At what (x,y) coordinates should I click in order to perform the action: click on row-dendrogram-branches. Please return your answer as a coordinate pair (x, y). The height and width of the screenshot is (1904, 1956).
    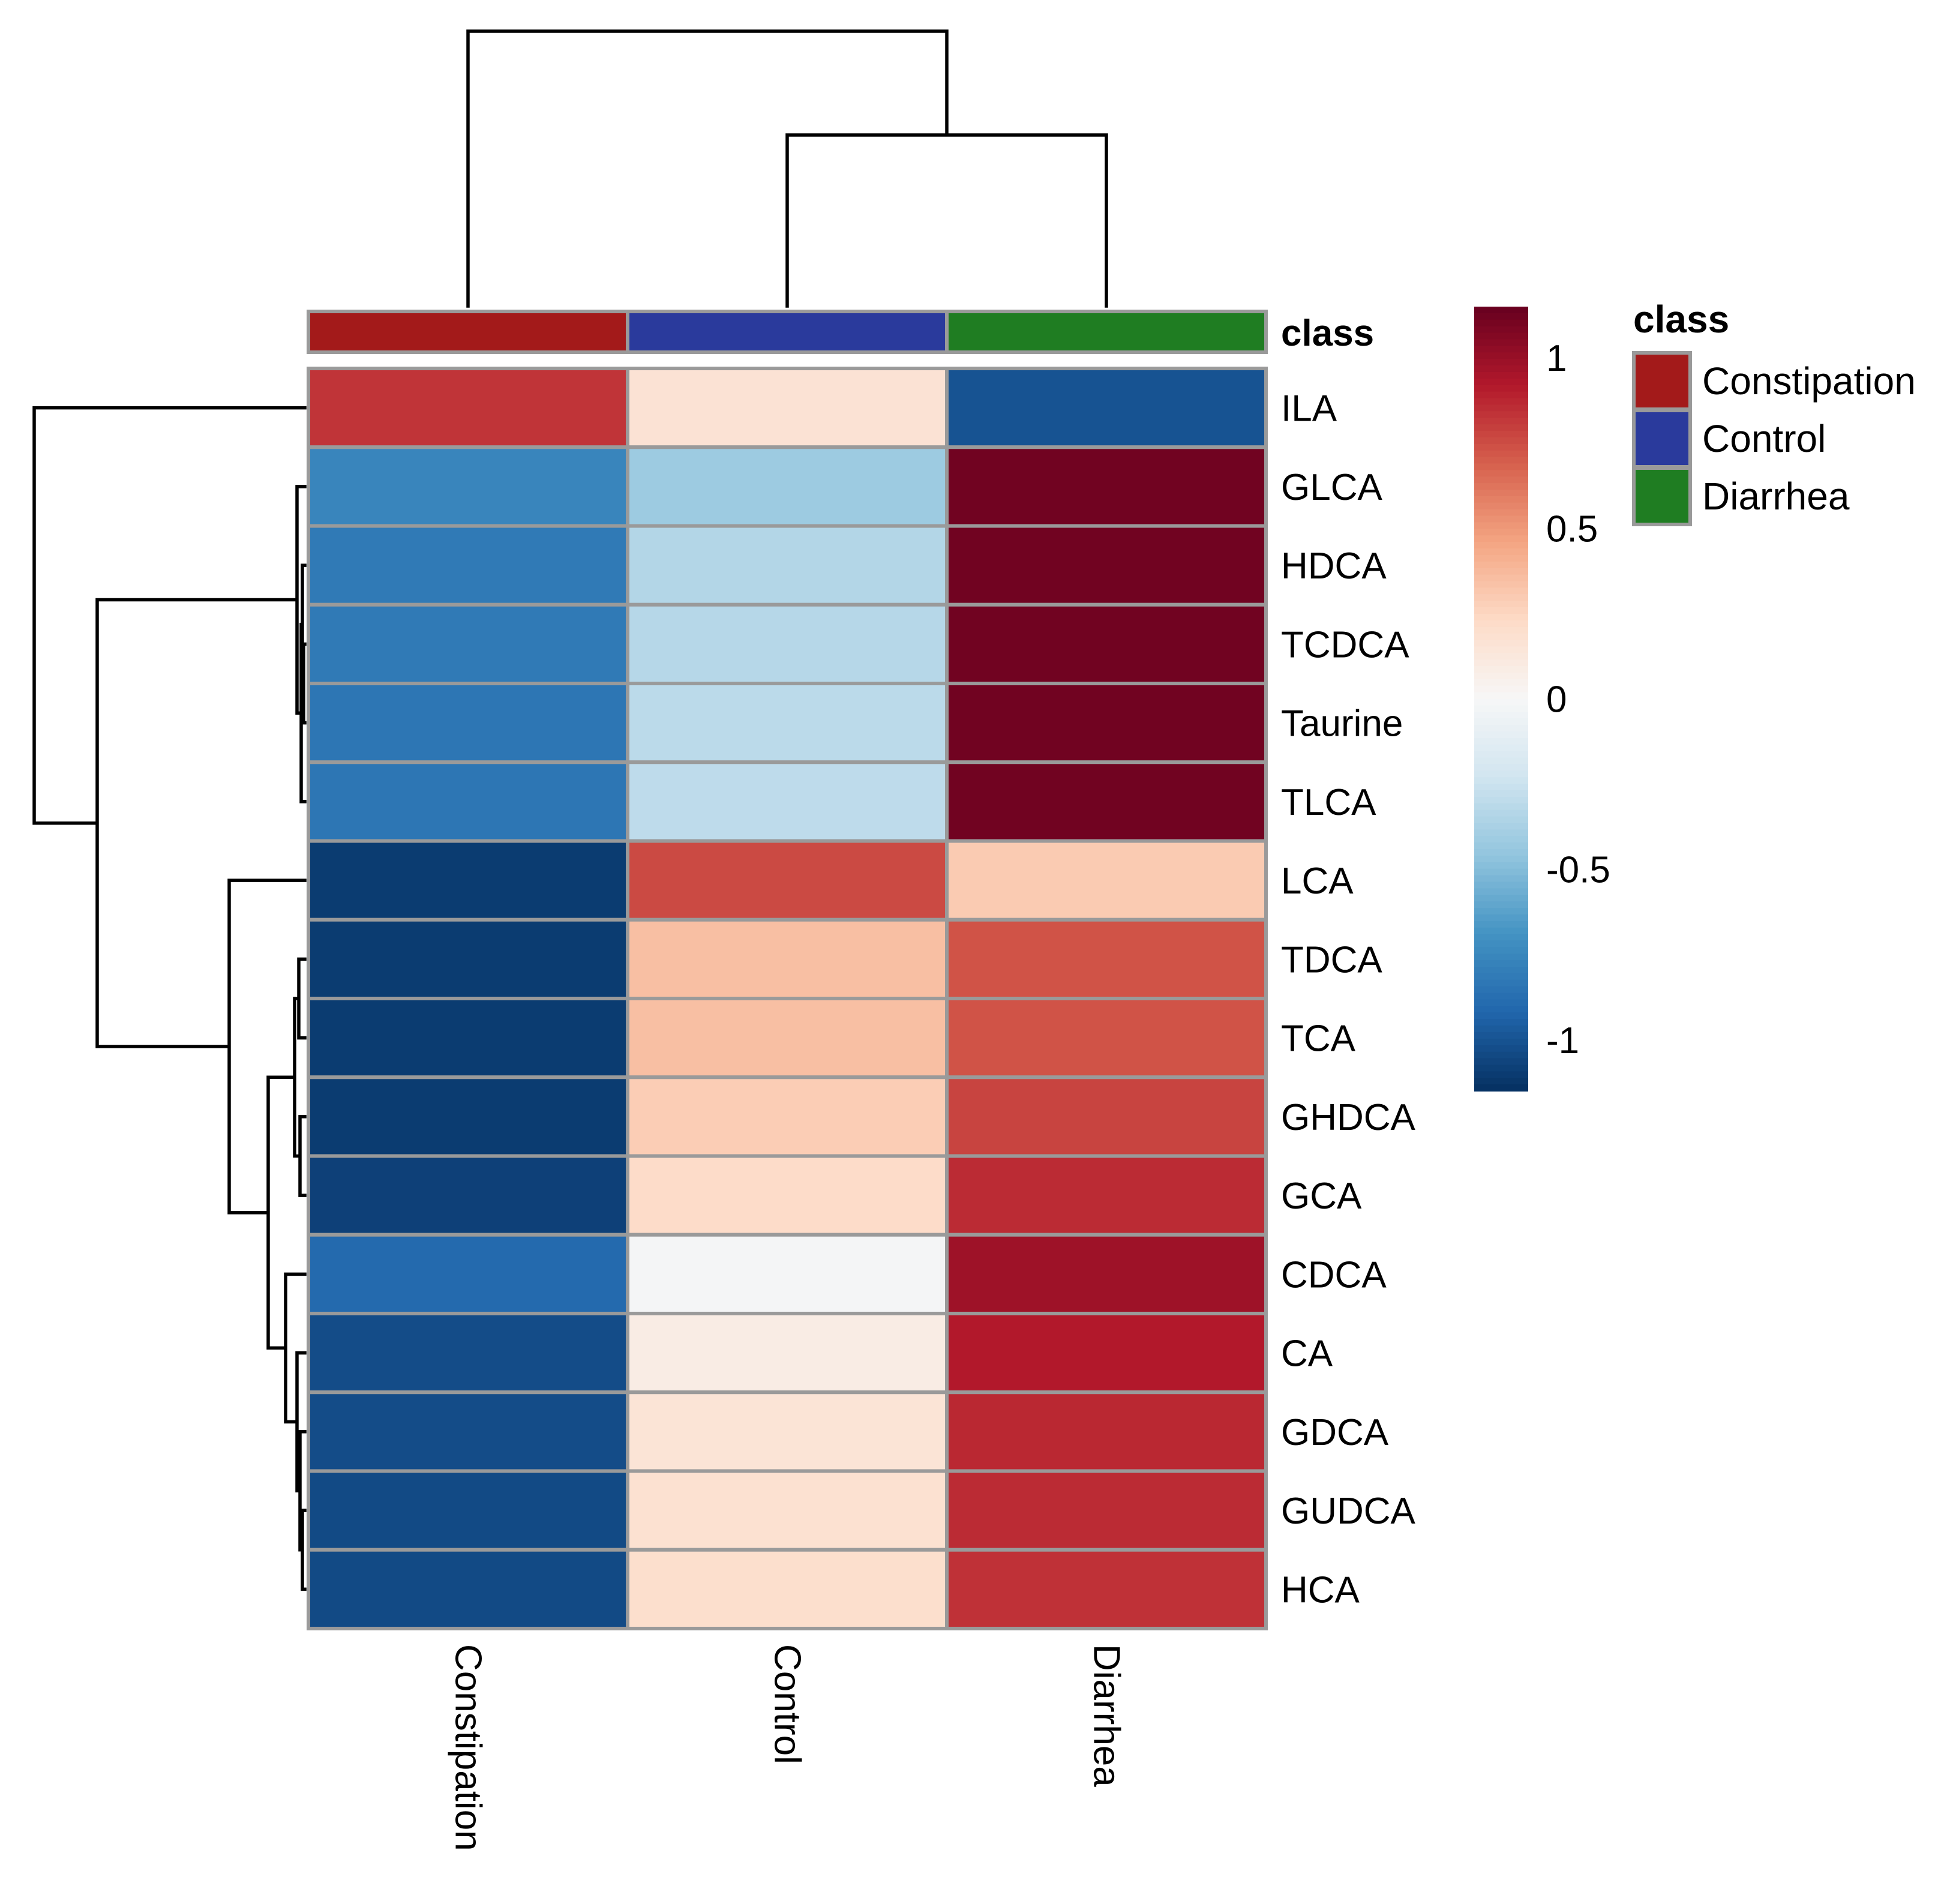
    Looking at the image, I should click on (169, 998).